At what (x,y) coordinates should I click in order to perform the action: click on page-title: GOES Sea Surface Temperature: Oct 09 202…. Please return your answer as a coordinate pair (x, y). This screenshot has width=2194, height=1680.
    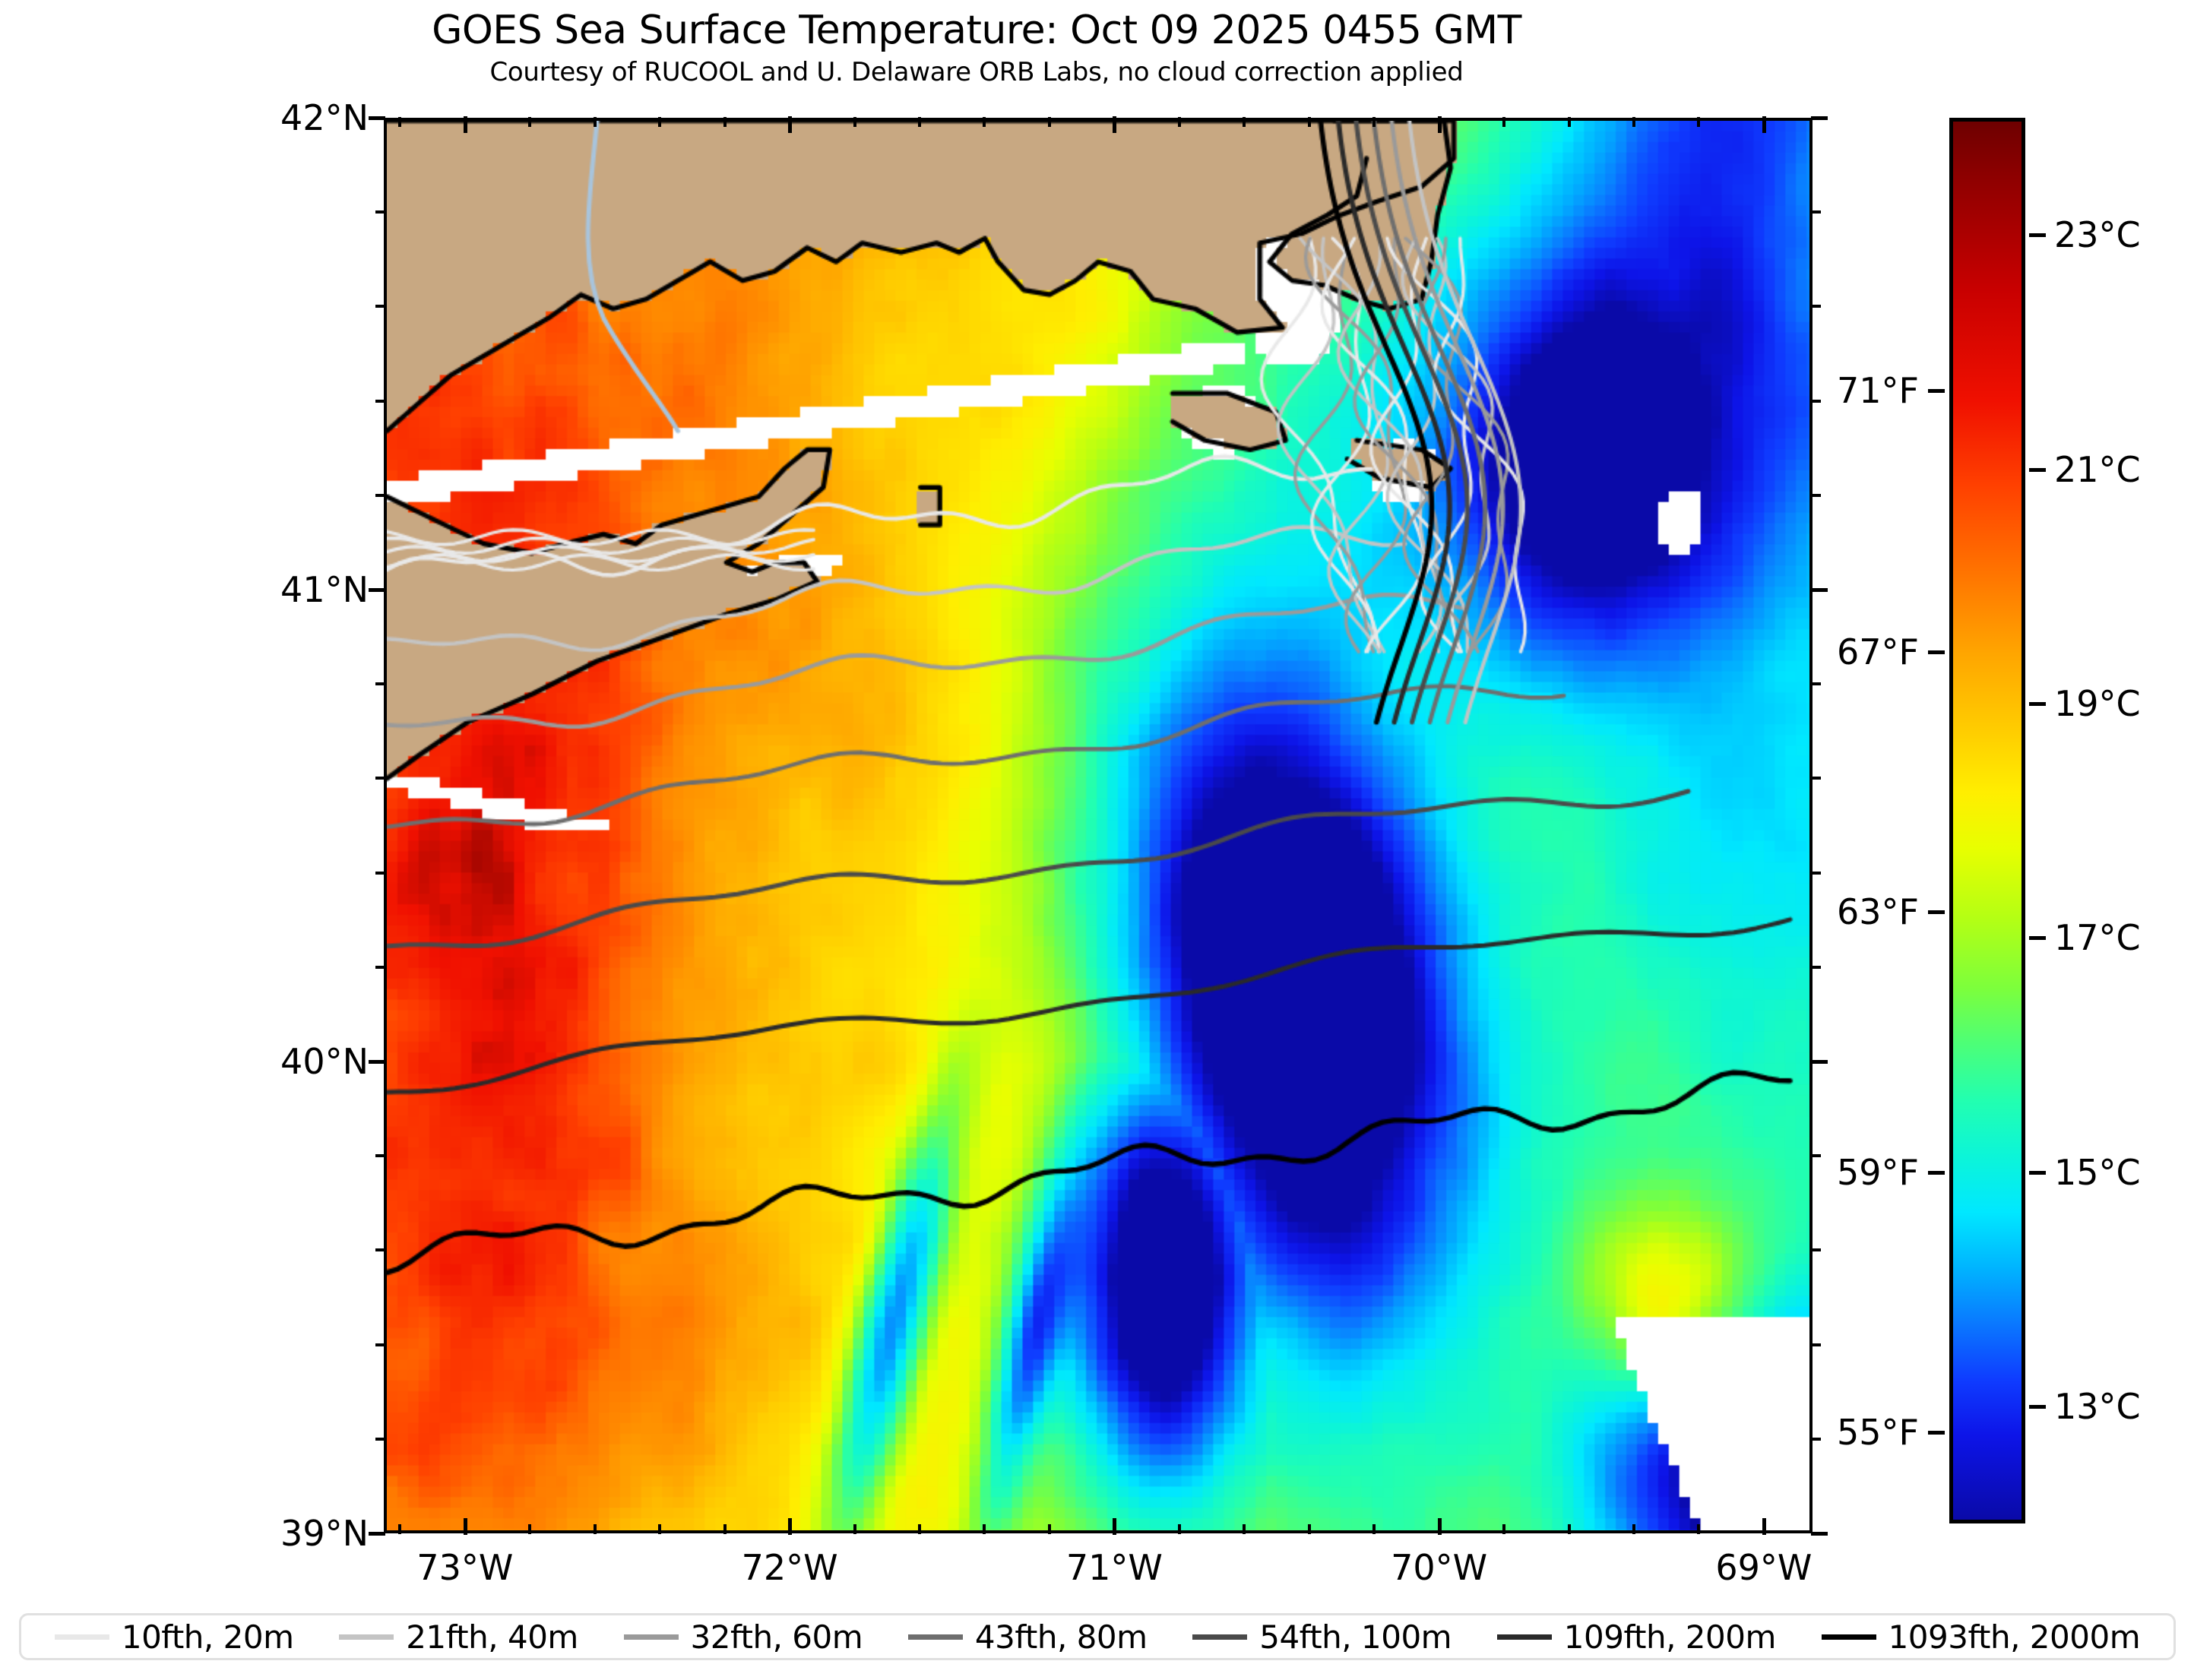
    Looking at the image, I should click on (976, 30).